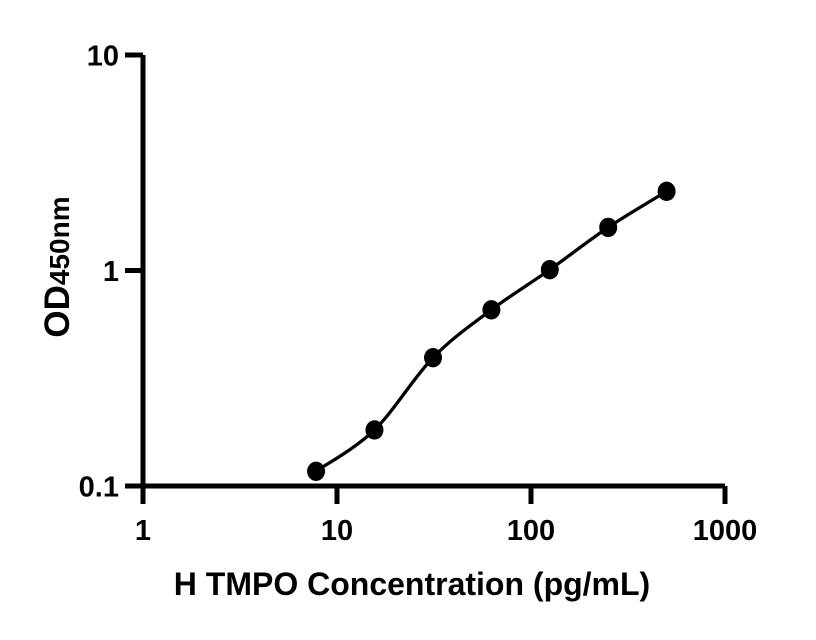 The image size is (816, 640). What do you see at coordinates (143, 531) in the screenshot?
I see `x-axis-tick-label: 1` at bounding box center [143, 531].